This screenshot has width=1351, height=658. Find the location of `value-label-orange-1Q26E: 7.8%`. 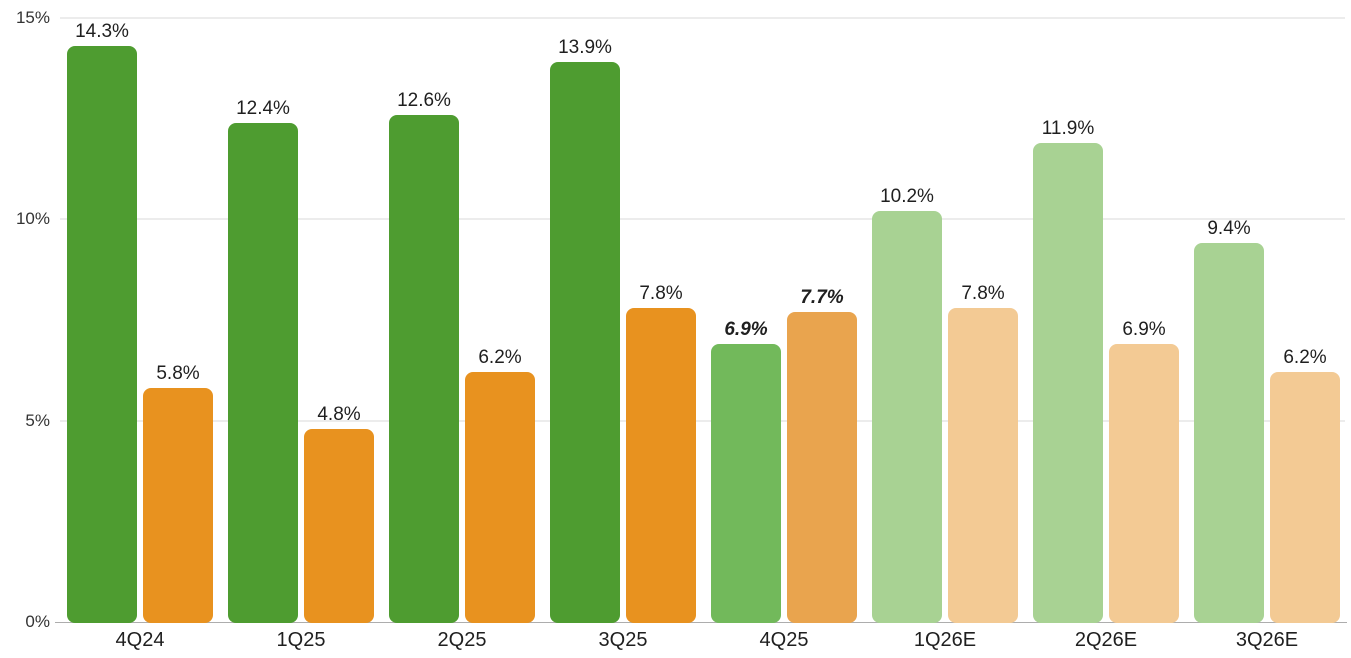

value-label-orange-1Q26E: 7.8% is located at coordinates (983, 293).